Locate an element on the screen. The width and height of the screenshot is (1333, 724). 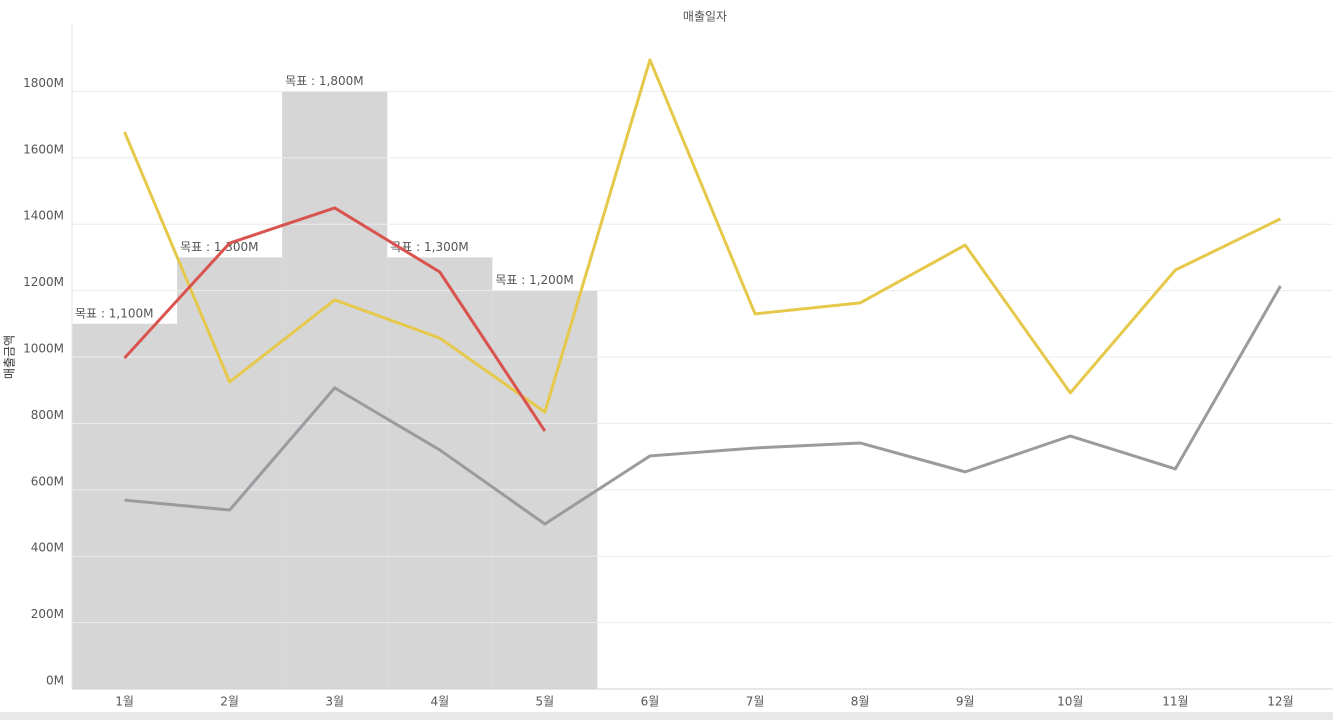
bar-label: 목표 : 1,100M is located at coordinates (114, 313).